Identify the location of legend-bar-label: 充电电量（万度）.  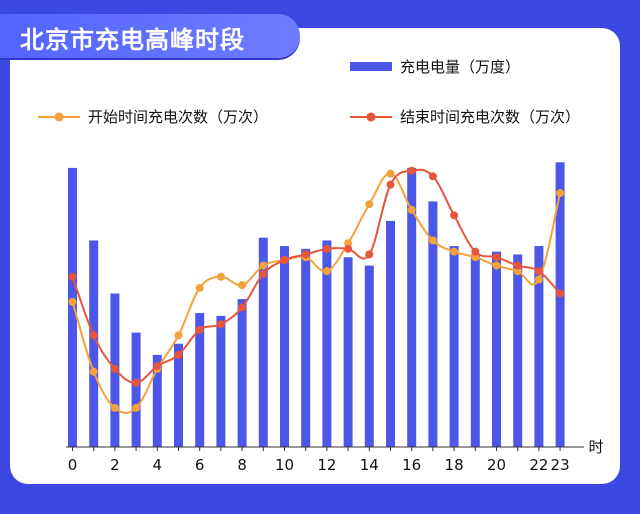
(460, 67).